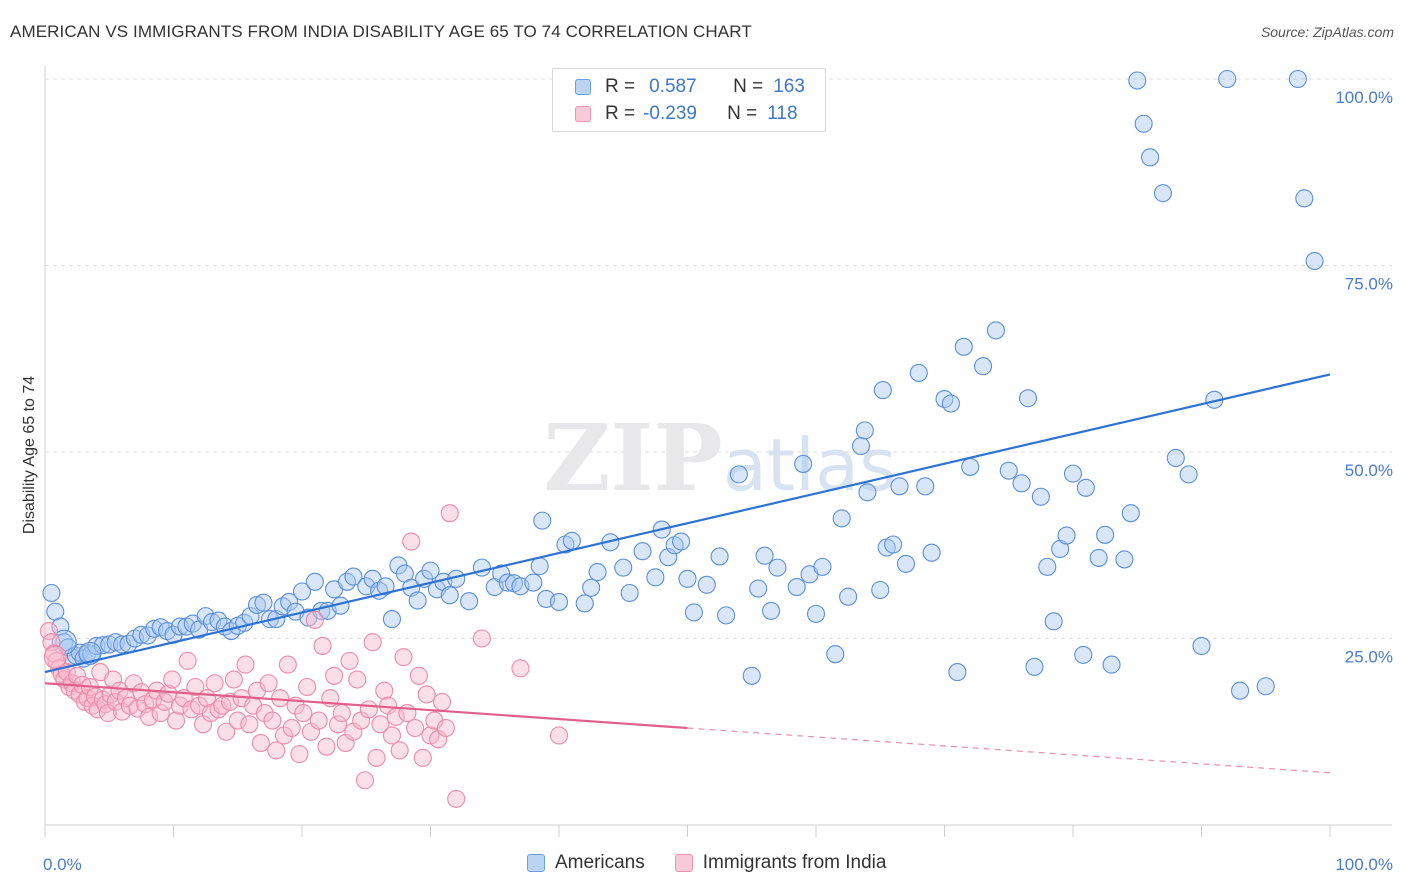 The height and width of the screenshot is (892, 1406). Describe the element at coordinates (1364, 97) in the screenshot. I see `y-tick-label: 100.0%` at that location.